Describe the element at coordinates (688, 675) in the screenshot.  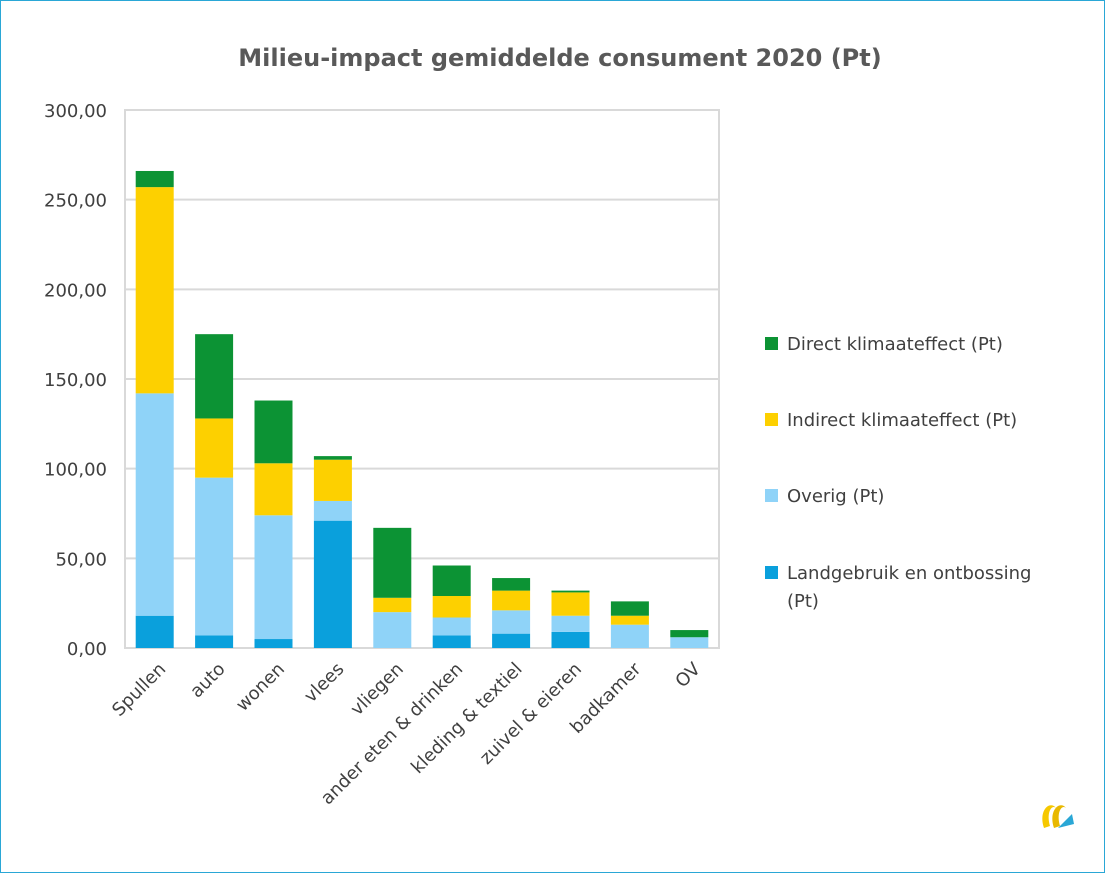
I see `x-tick-label: OV` at that location.